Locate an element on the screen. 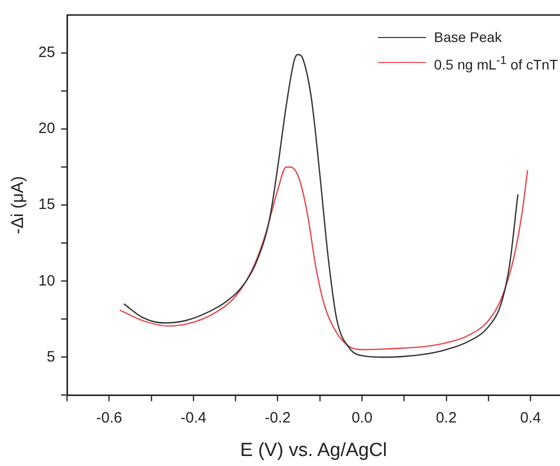 The width and height of the screenshot is (560, 466). x-axis-title: E (V) vs. Ag/AgCl is located at coordinates (313, 450).